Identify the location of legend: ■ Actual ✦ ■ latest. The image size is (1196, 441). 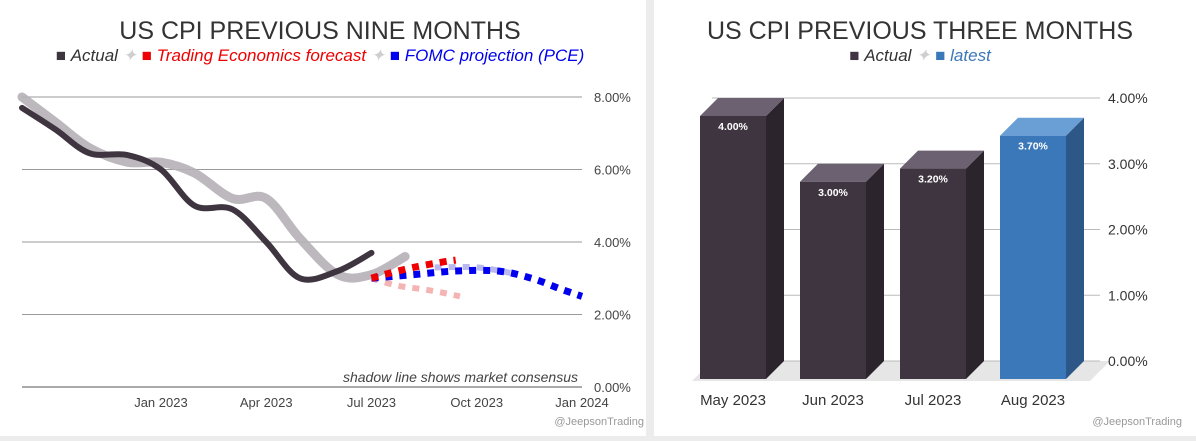
(920, 55).